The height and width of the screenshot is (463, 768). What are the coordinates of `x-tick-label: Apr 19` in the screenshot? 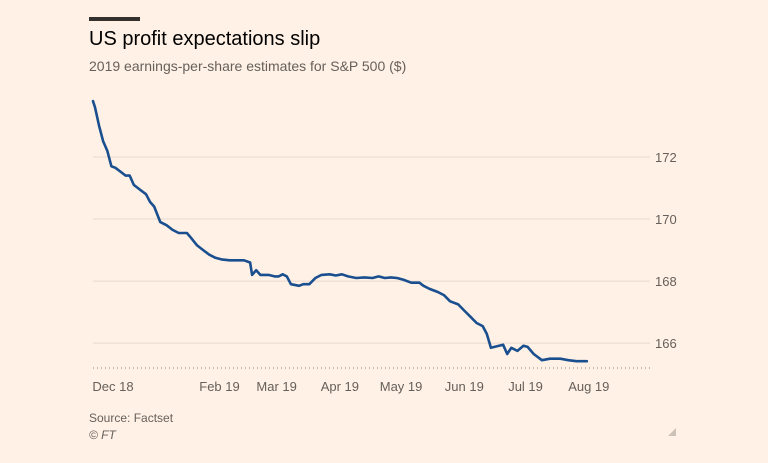 It's located at (340, 386).